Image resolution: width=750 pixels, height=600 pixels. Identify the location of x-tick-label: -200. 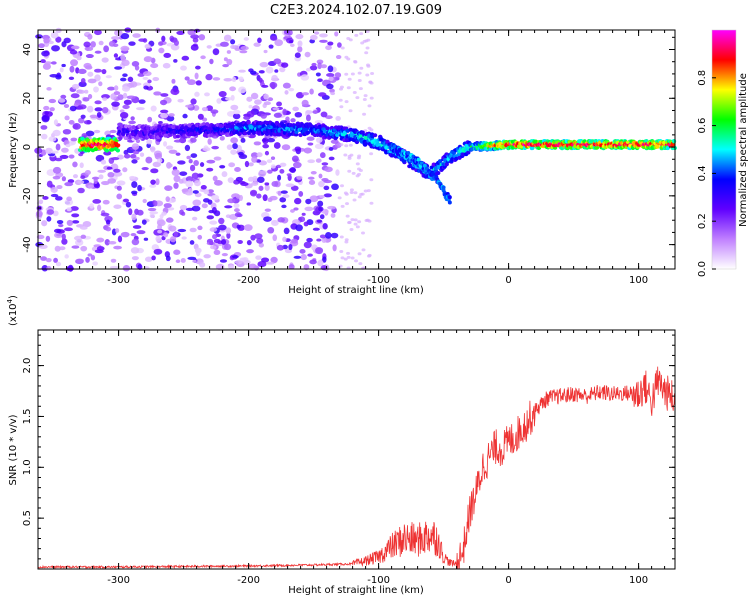
(248, 280).